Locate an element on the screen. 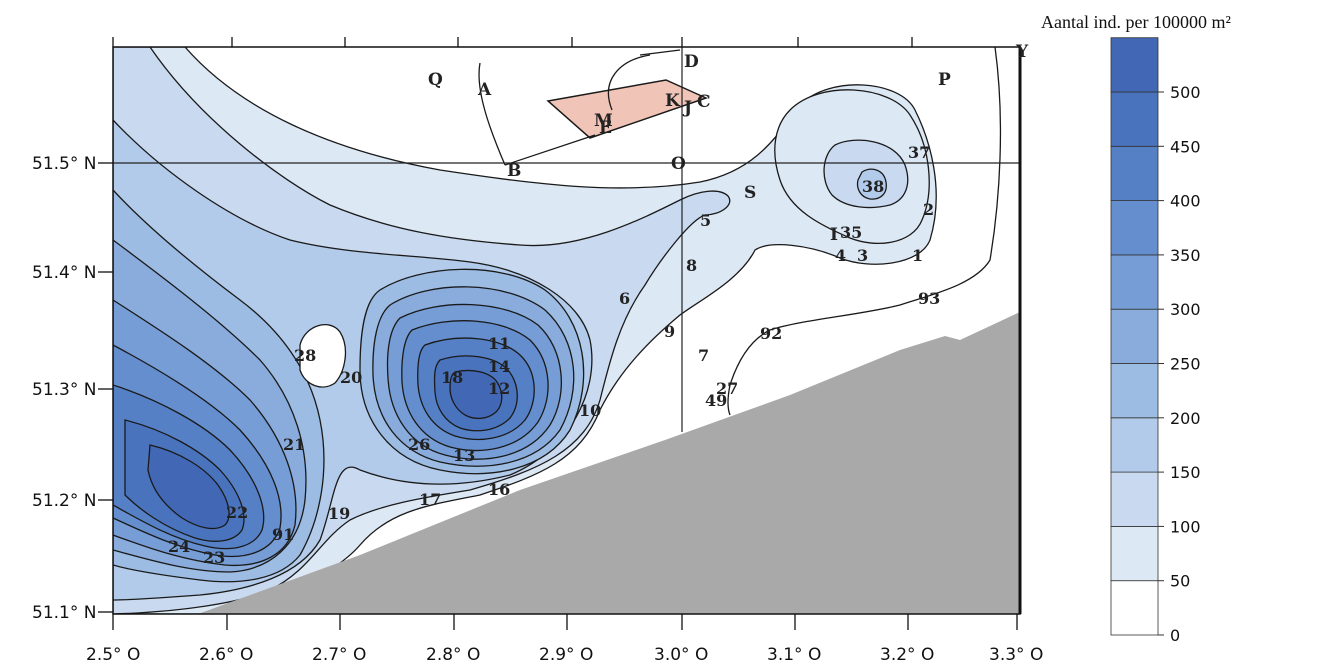 This screenshot has height=668, width=1327. station-label: 7 is located at coordinates (703, 355).